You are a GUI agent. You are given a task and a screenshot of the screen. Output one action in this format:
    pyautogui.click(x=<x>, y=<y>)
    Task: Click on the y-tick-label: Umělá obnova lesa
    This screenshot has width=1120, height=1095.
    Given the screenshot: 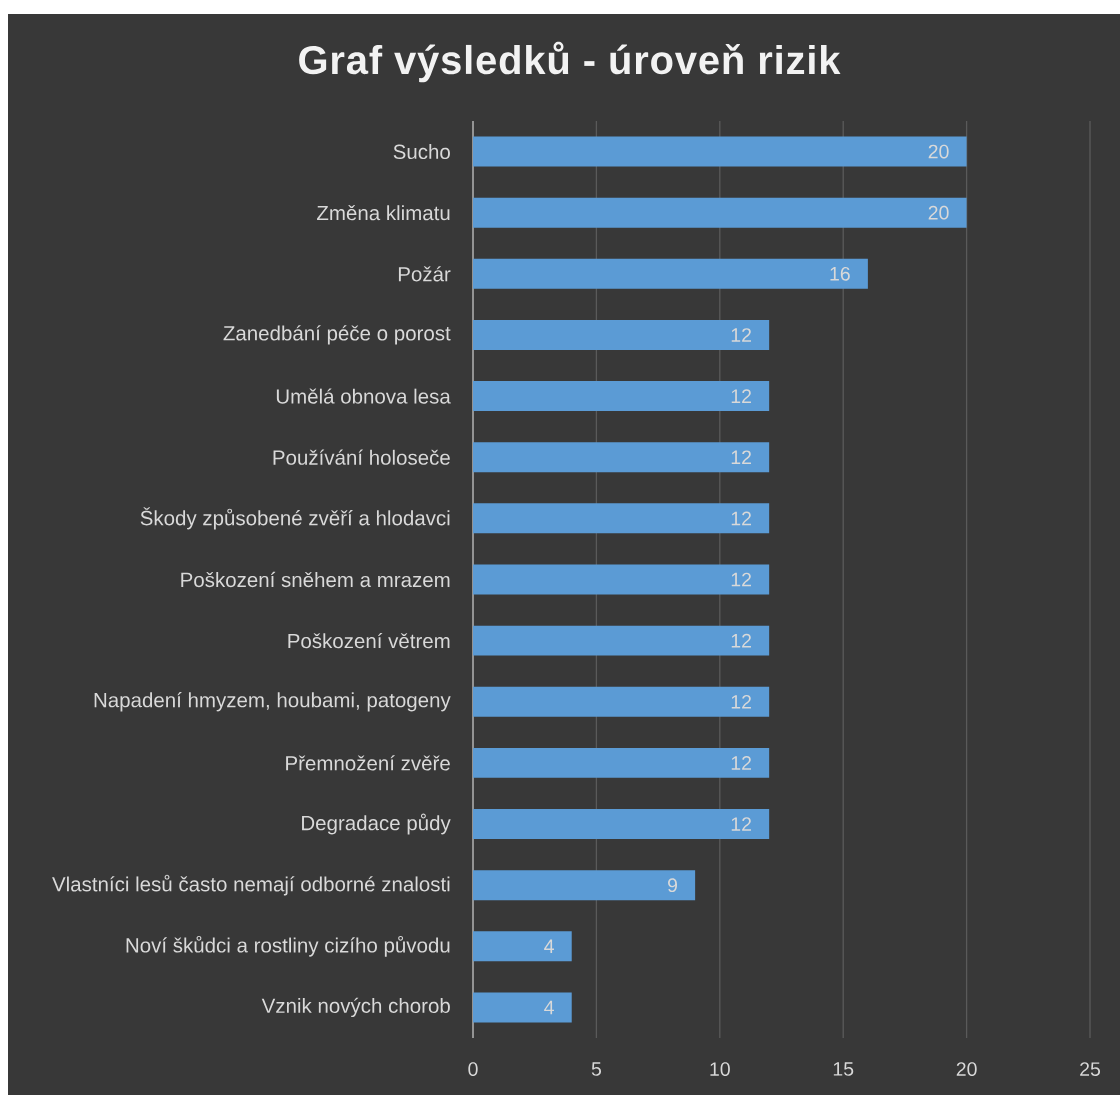 What is the action you would take?
    pyautogui.click(x=363, y=396)
    